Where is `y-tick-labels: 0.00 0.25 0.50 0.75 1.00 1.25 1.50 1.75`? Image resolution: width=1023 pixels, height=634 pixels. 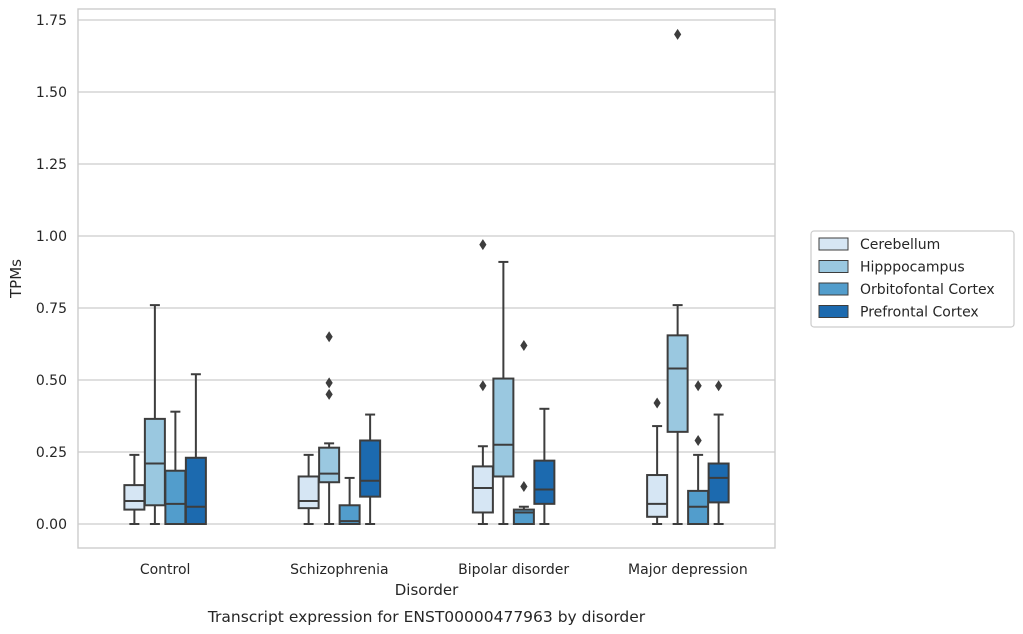
y-tick-labels: 0.00 0.25 0.50 0.75 1.00 1.25 1.50 1.75 is located at coordinates (51, 273).